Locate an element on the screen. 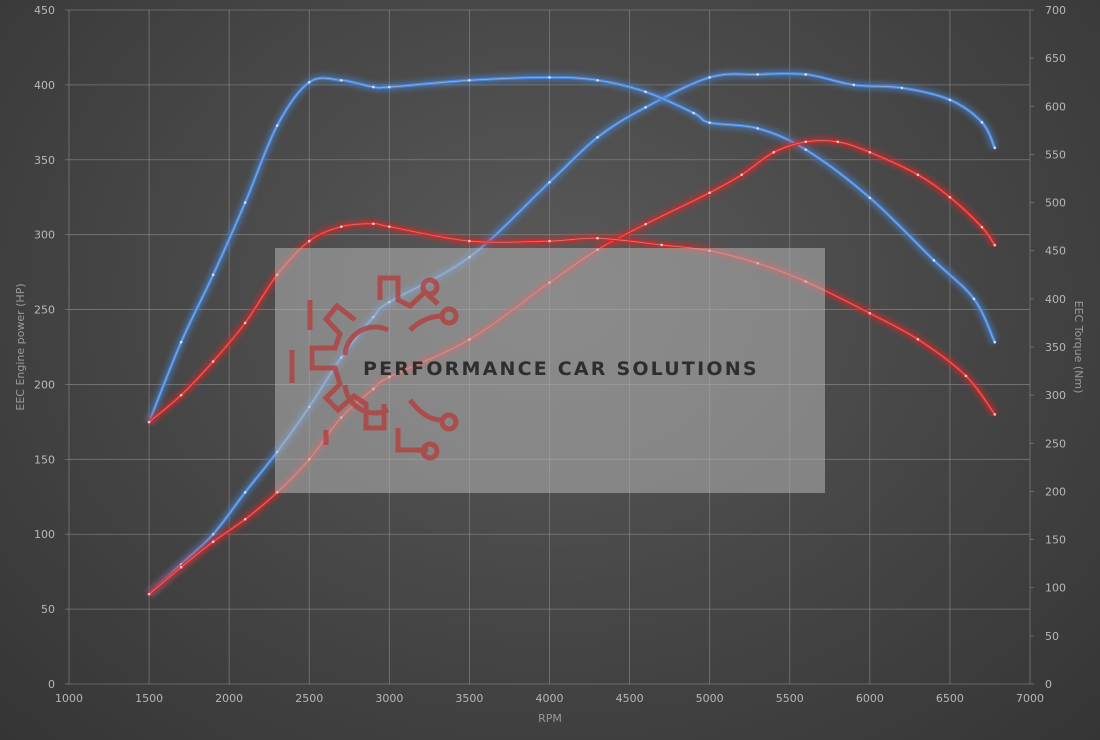 This screenshot has height=740, width=1100. y-right-tick-label: 450 is located at coordinates (1055, 251).